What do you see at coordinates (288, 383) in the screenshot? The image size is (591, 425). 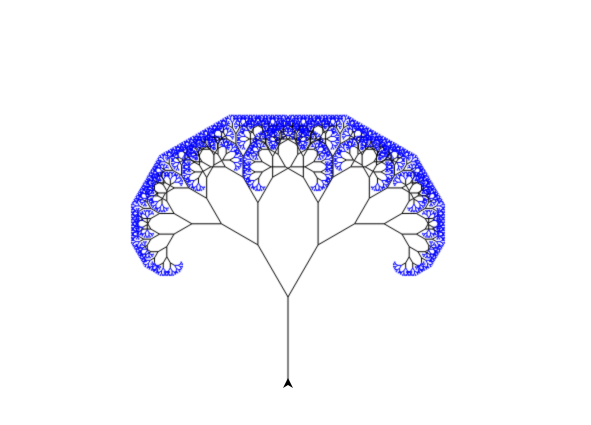 I see `turtle-arrow-icon` at bounding box center [288, 383].